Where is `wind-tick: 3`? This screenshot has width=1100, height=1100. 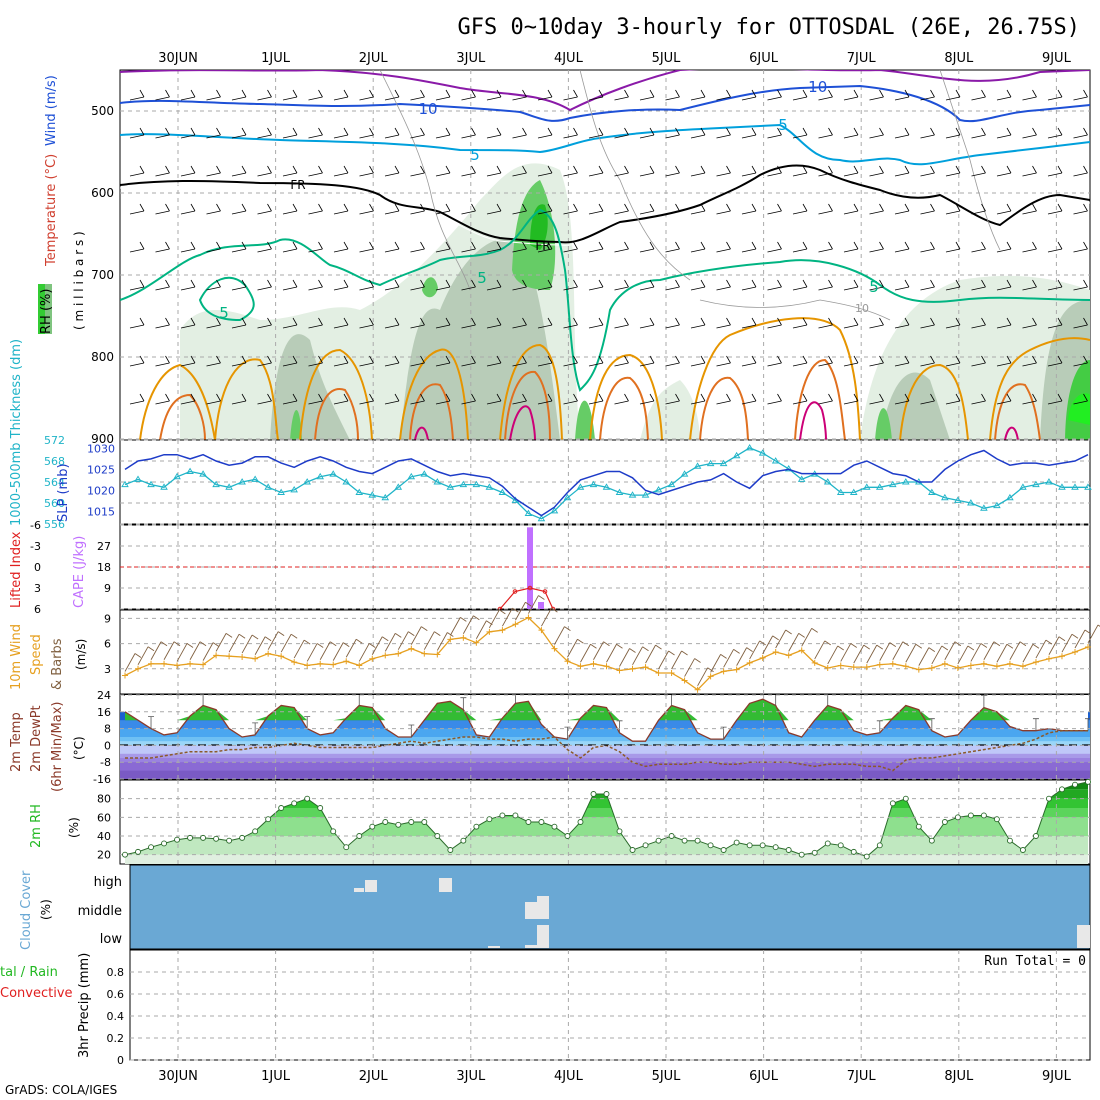 wind-tick: 3 is located at coordinates (107, 669).